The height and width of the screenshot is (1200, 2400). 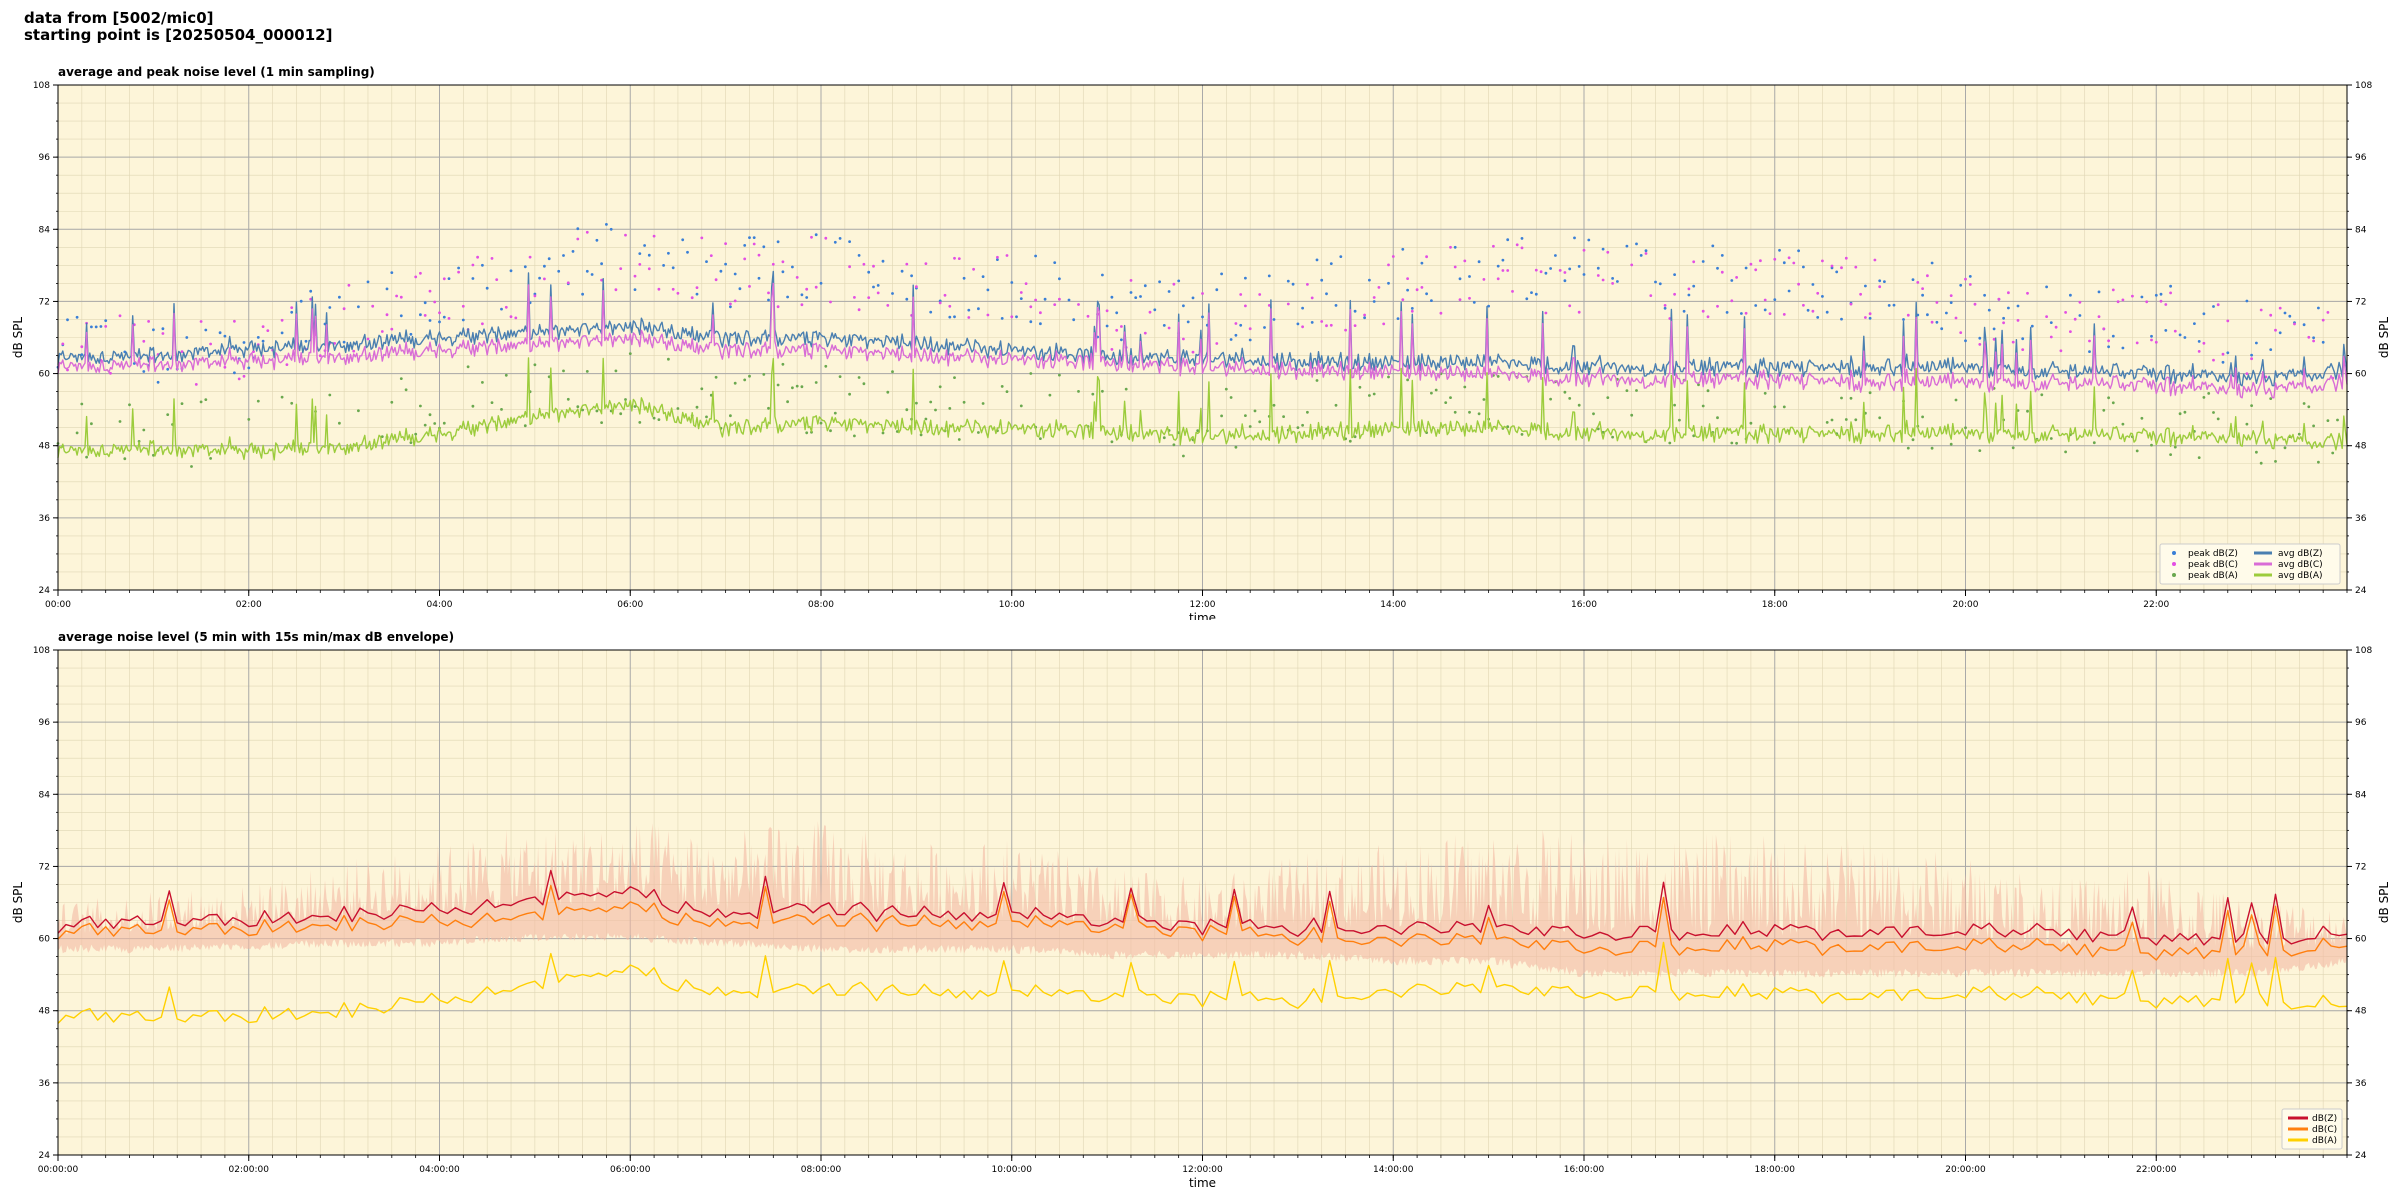 What do you see at coordinates (18, 903) in the screenshot?
I see `y-axis-label: dB SPL` at bounding box center [18, 903].